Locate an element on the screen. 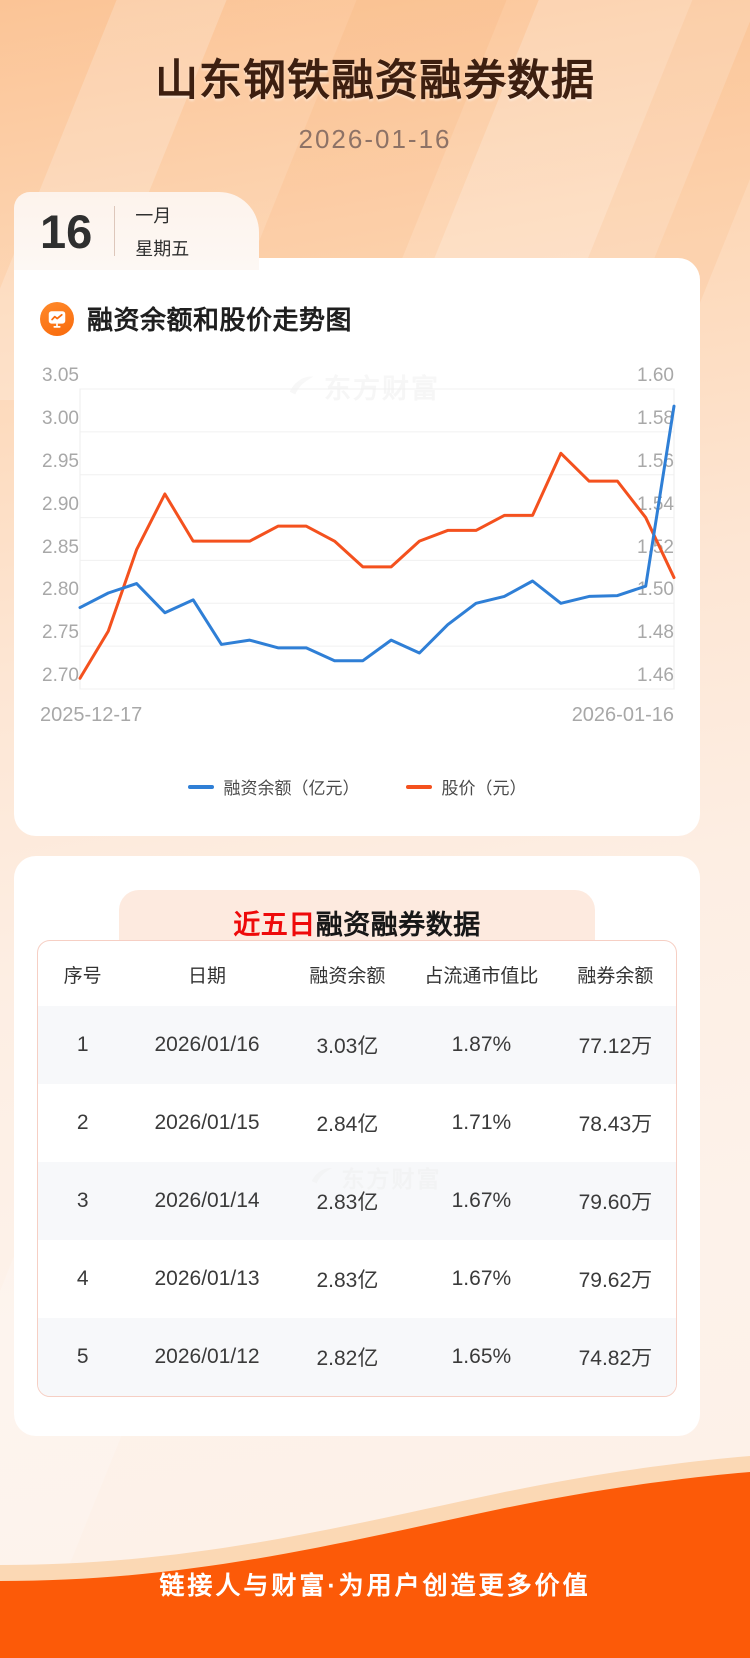 This screenshot has height=1658, width=750. table-title: 近五日融资融券数据 is located at coordinates (357, 922).